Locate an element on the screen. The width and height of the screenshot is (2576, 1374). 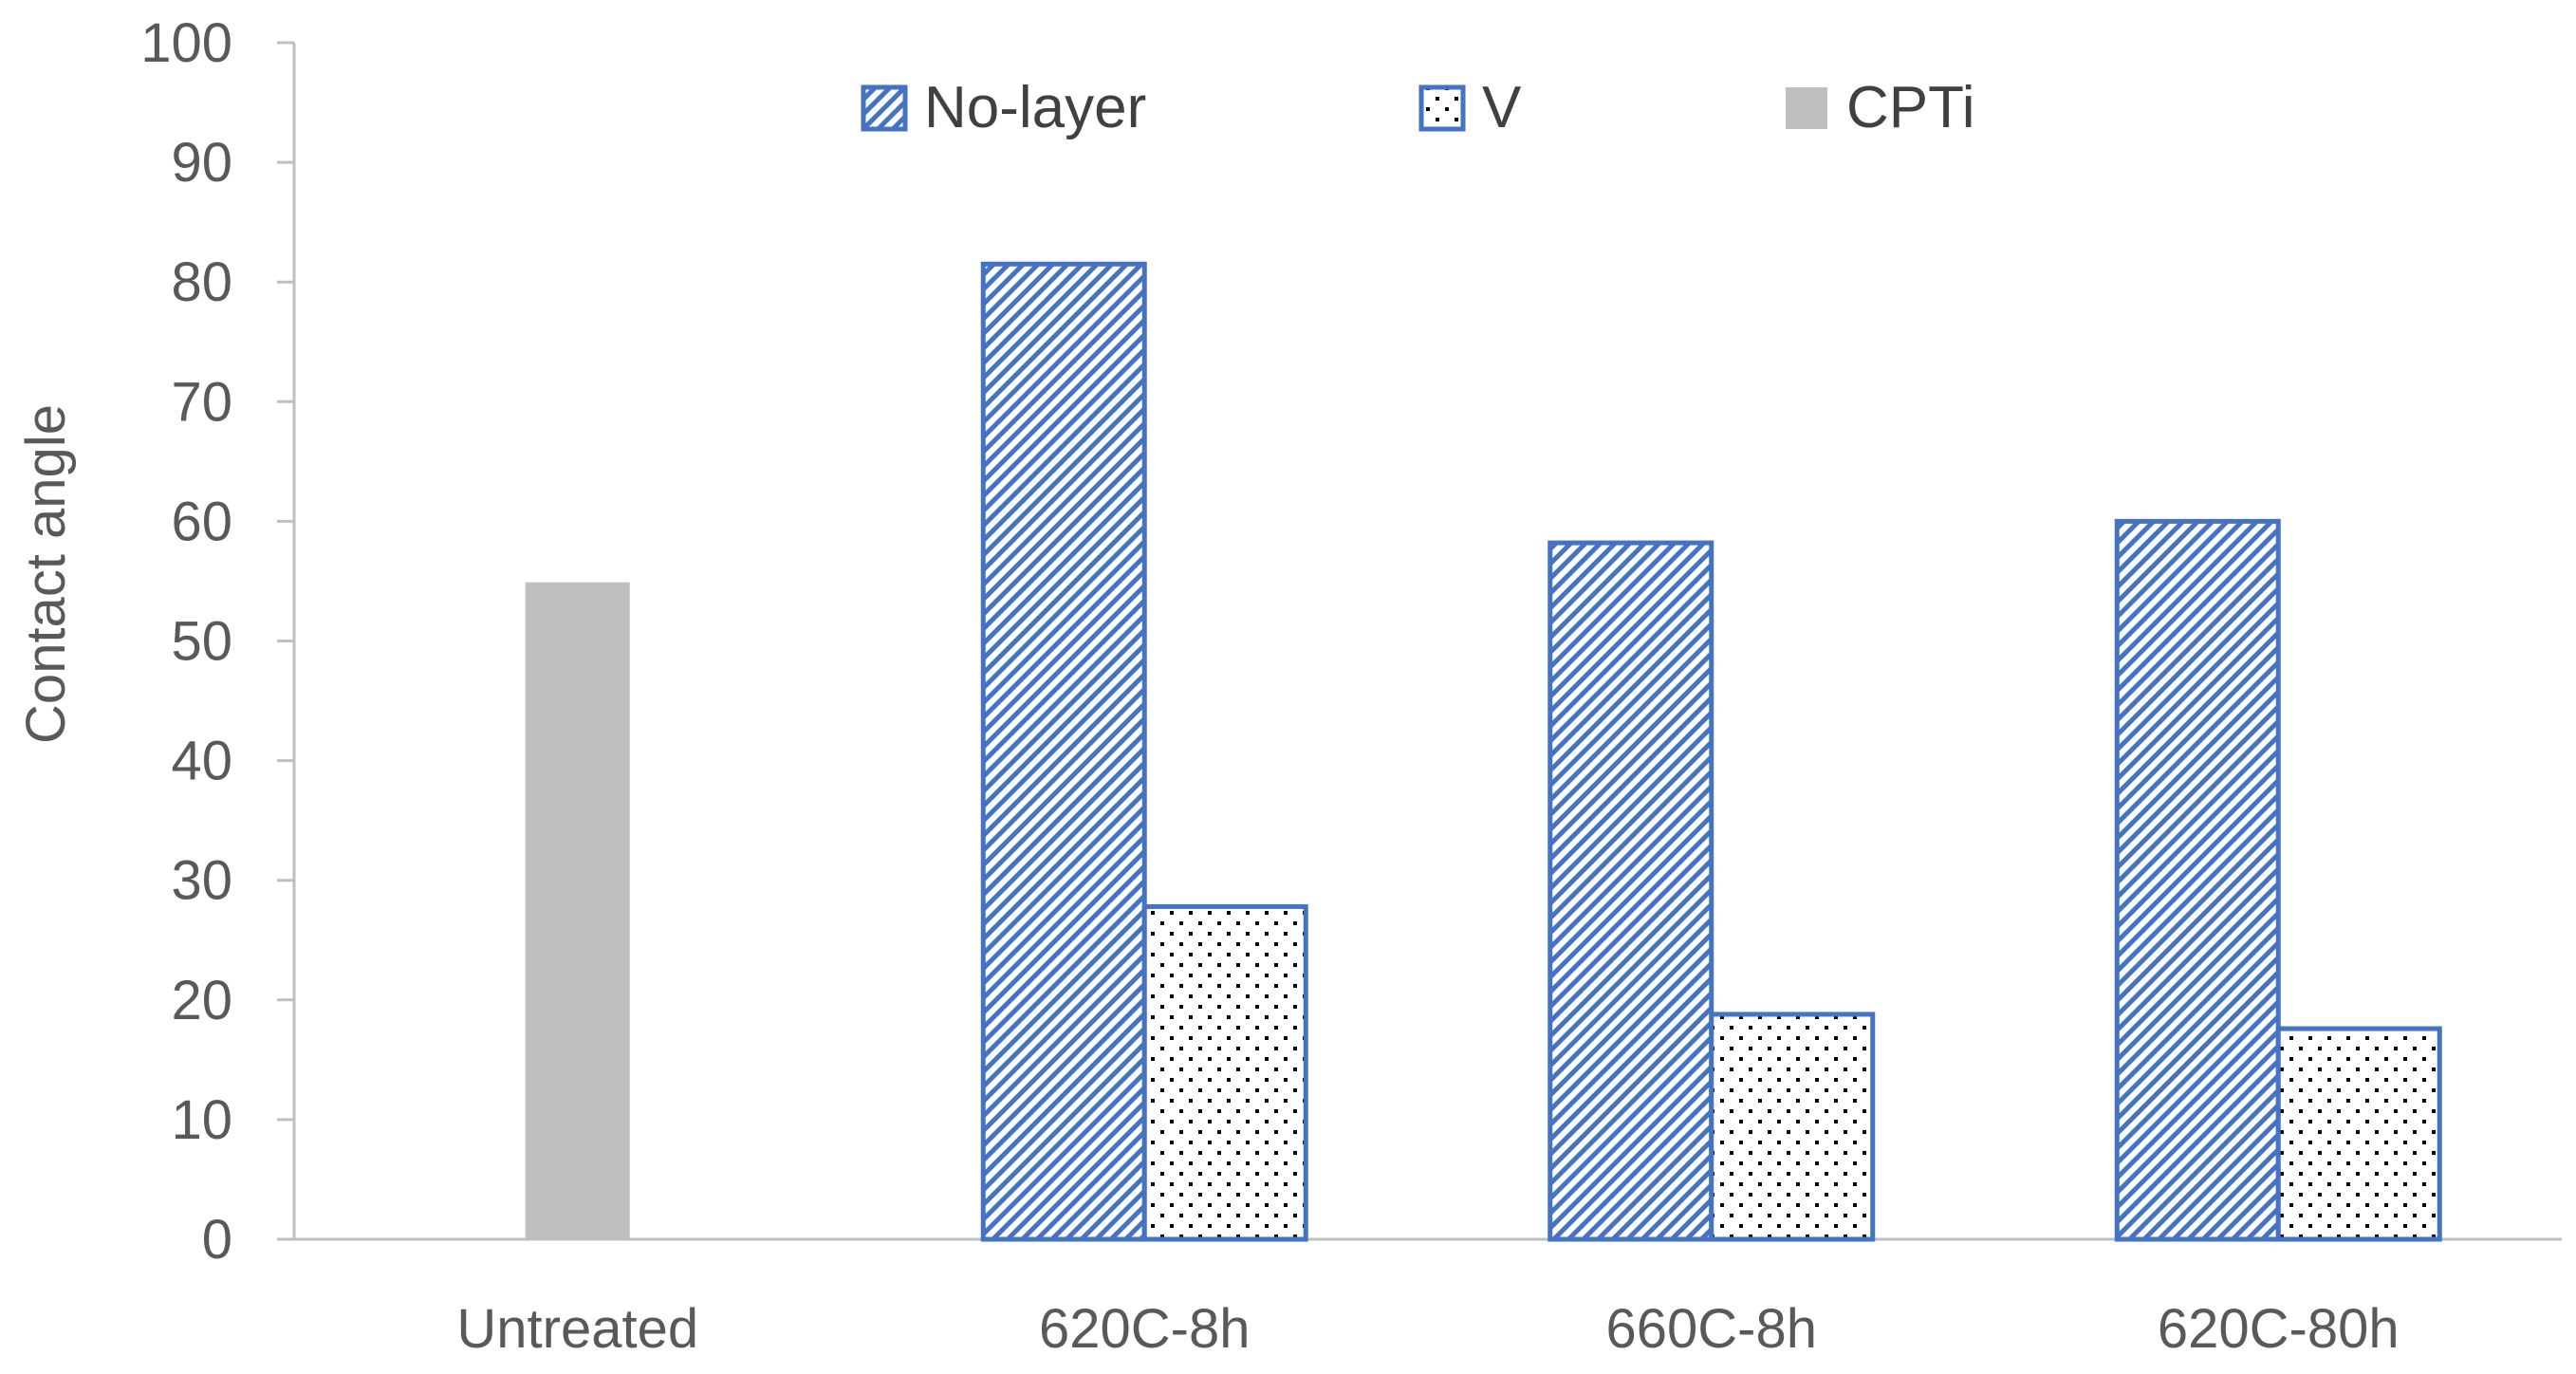
bar-cpti-untreated is located at coordinates (577, 910).